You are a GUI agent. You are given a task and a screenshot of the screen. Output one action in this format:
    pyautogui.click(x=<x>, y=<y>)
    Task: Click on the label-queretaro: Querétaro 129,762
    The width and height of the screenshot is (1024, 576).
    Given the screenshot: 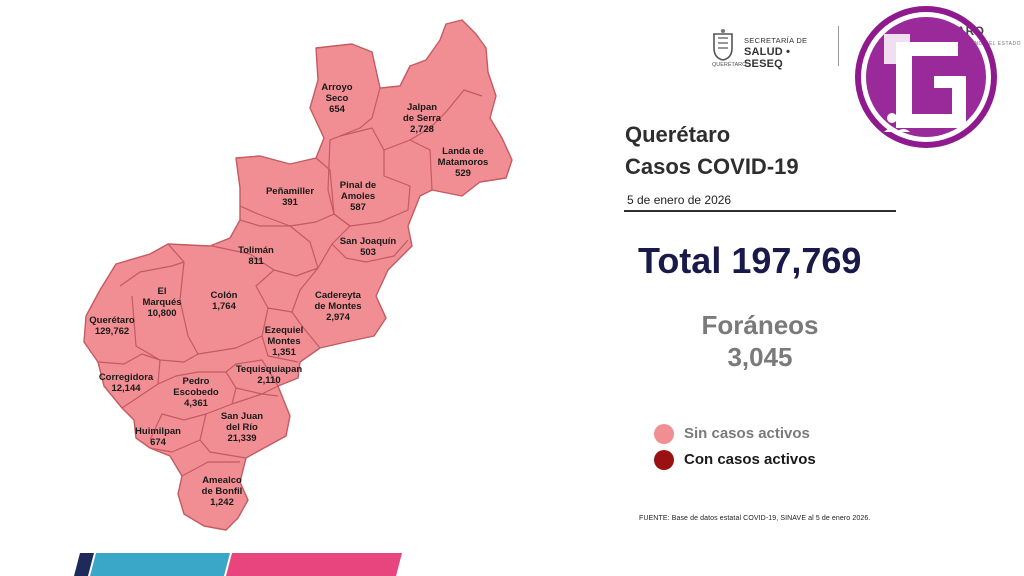 What is the action you would take?
    pyautogui.click(x=112, y=326)
    